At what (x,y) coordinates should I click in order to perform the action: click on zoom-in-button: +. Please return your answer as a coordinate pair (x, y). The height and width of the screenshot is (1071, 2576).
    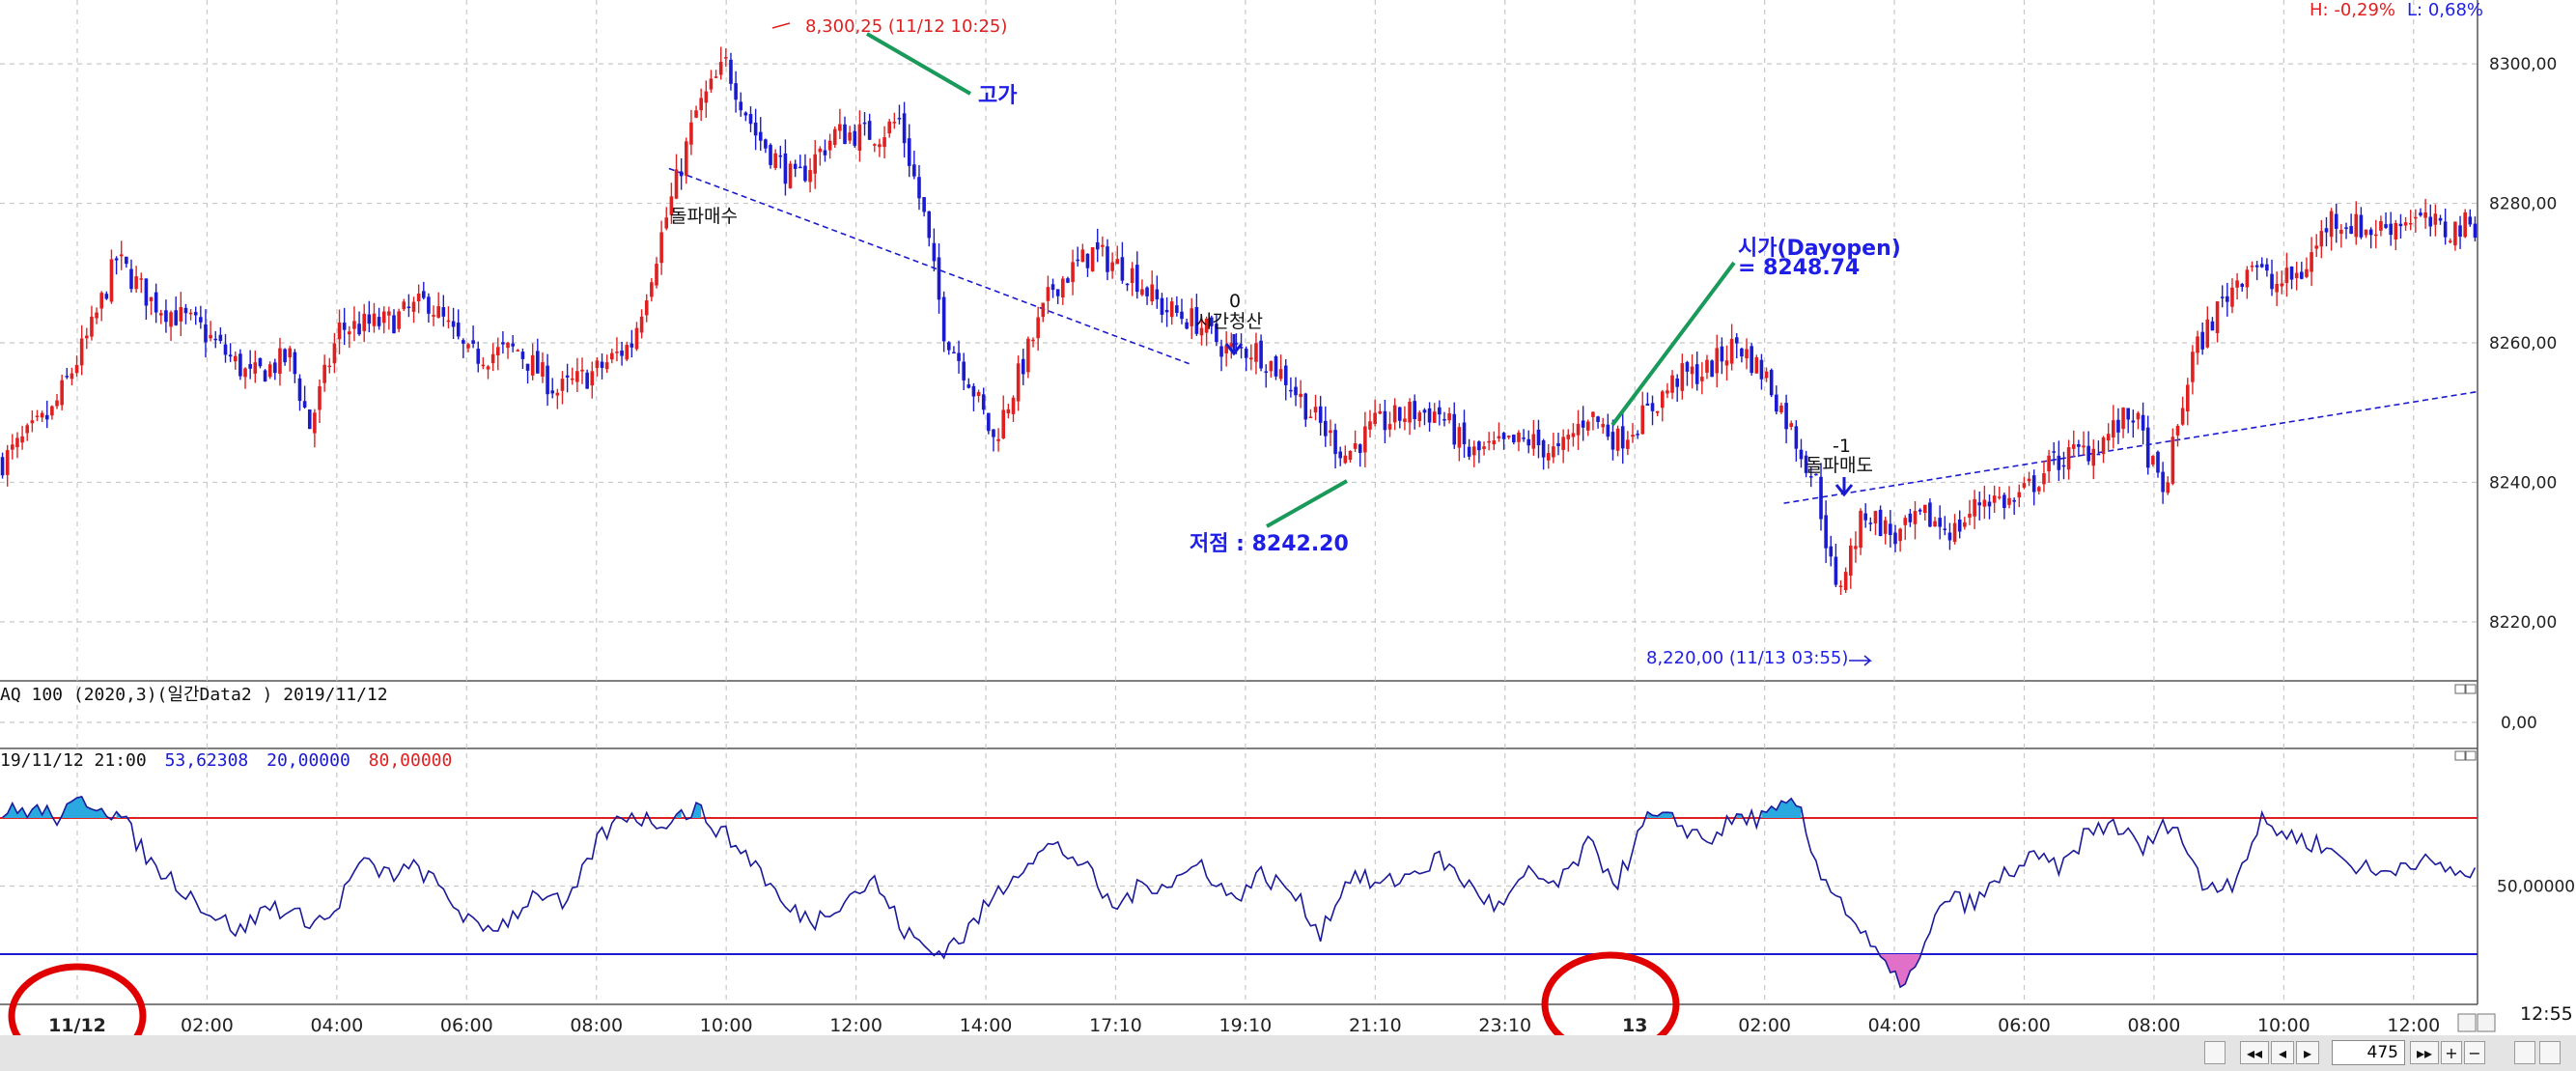
    Looking at the image, I should click on (2452, 1052).